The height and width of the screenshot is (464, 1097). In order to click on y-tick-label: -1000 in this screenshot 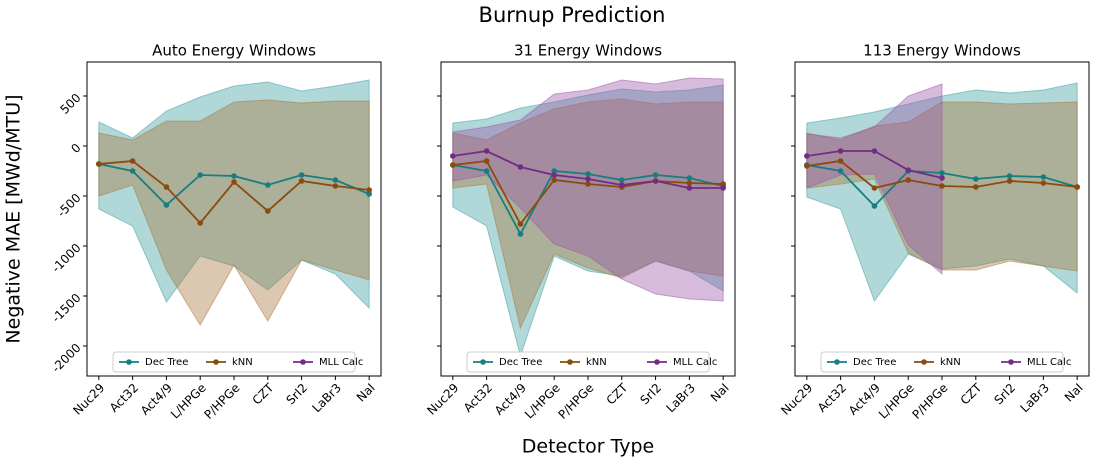, I will do `click(66, 258)`.